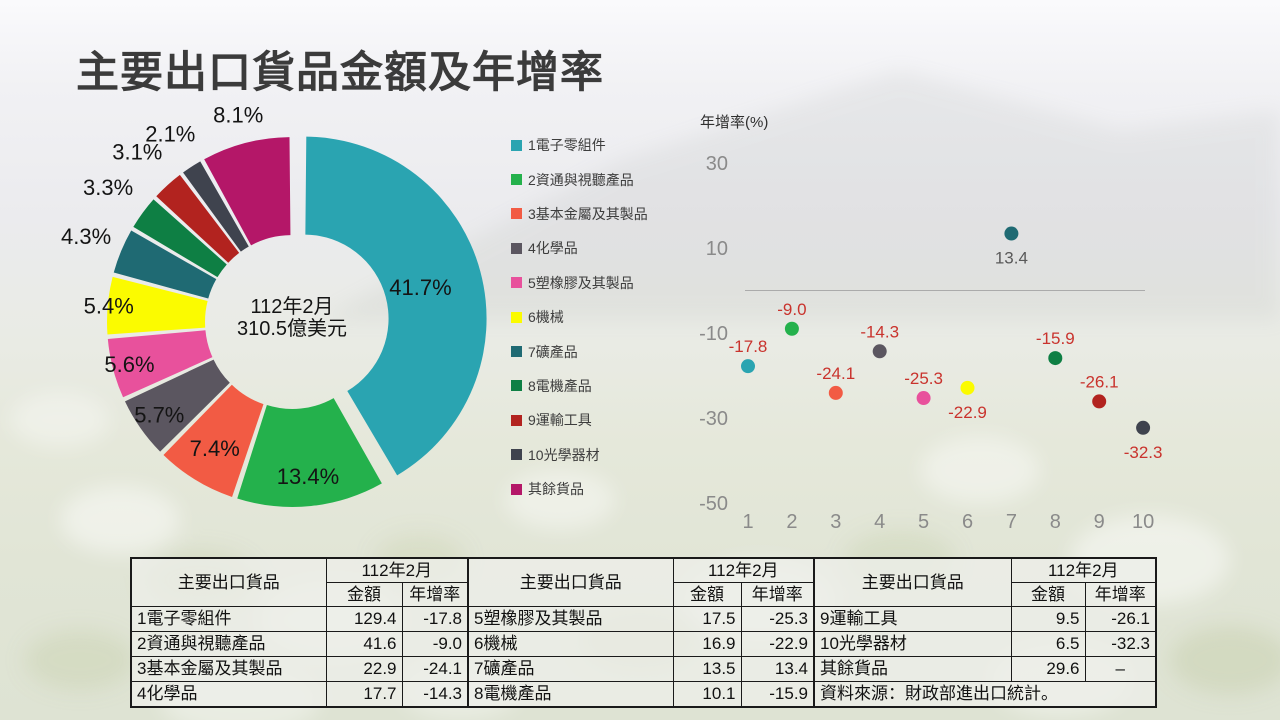 Image resolution: width=1280 pixels, height=720 pixels. What do you see at coordinates (579, 386) in the screenshot?
I see `legend-item: 8電機產品` at bounding box center [579, 386].